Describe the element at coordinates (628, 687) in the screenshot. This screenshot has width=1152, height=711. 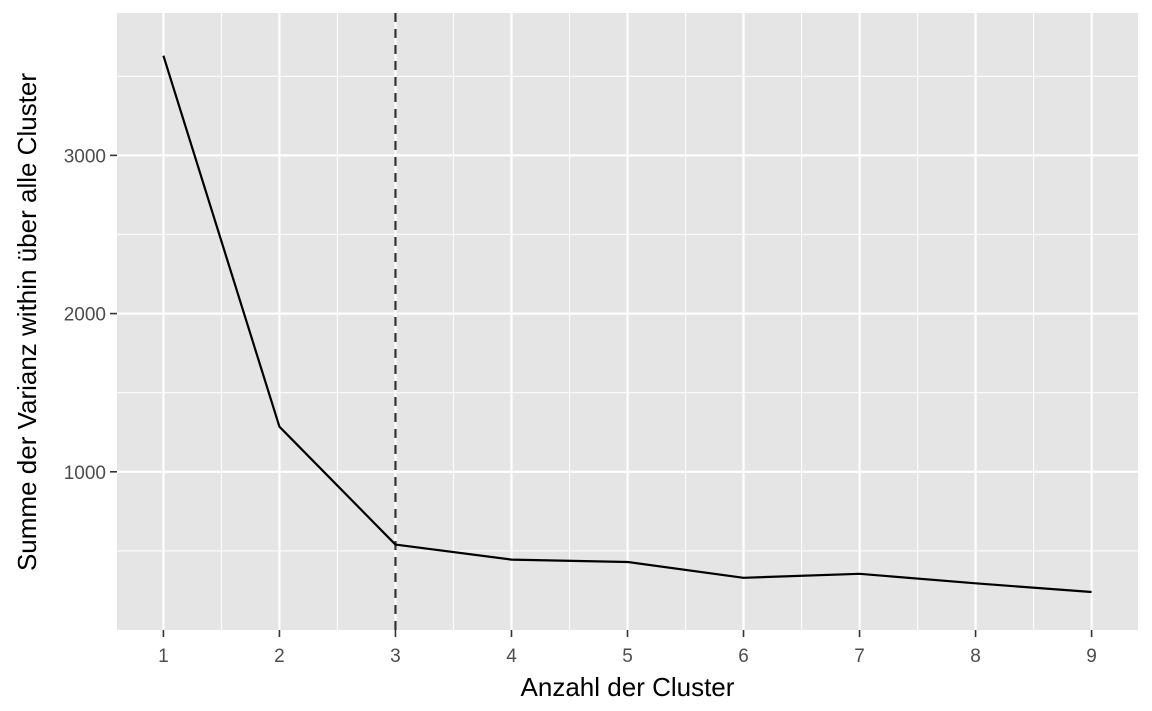
I see `x-axis-title: Anzahl der Cluster` at that location.